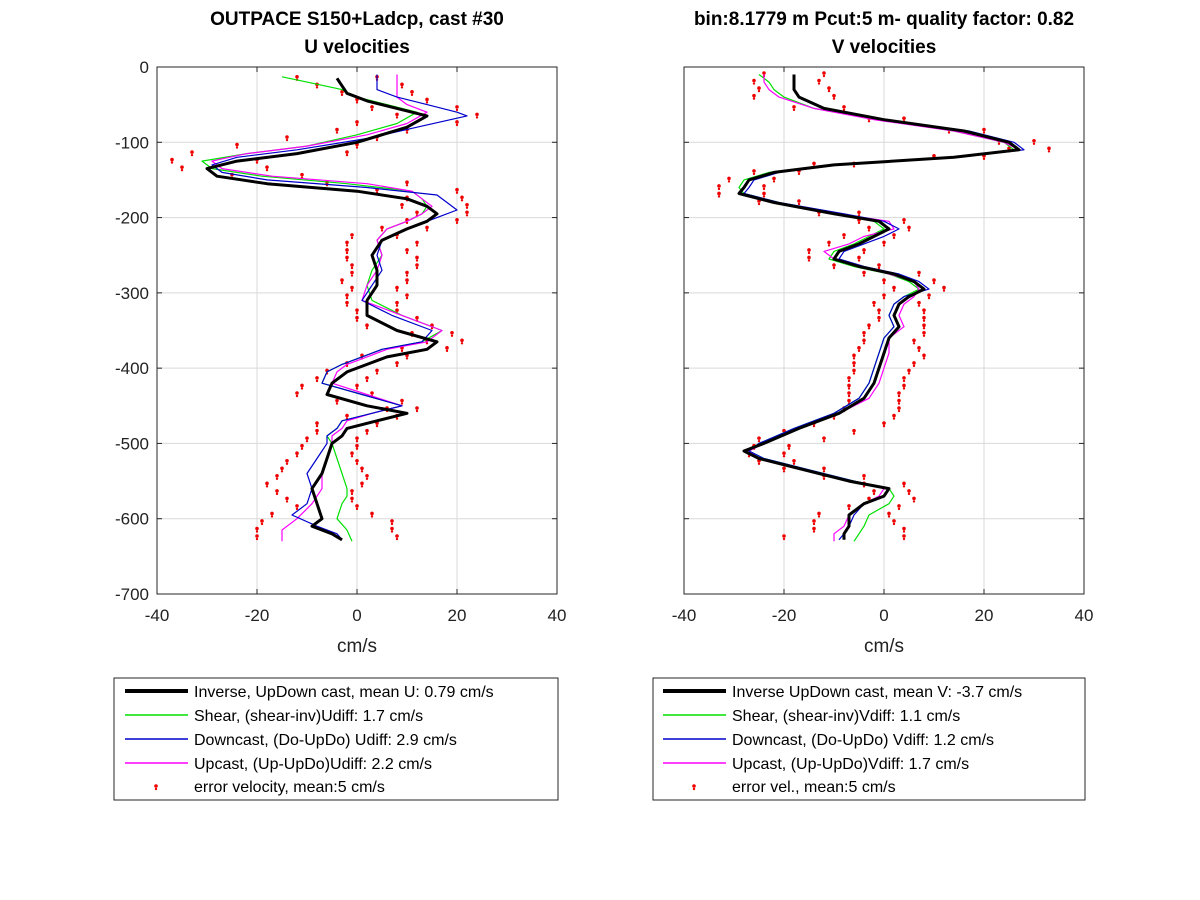  What do you see at coordinates (557, 615) in the screenshot?
I see `u-x-tick-label: 40` at bounding box center [557, 615].